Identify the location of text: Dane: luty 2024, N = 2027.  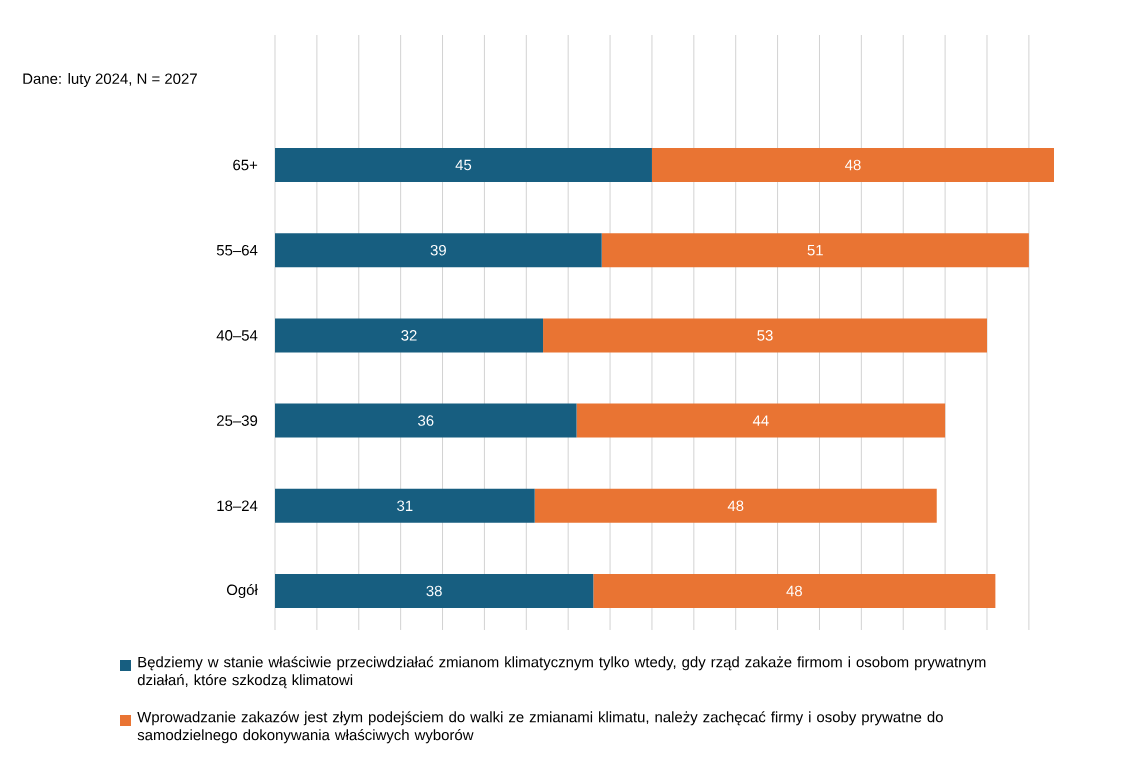
(110, 80).